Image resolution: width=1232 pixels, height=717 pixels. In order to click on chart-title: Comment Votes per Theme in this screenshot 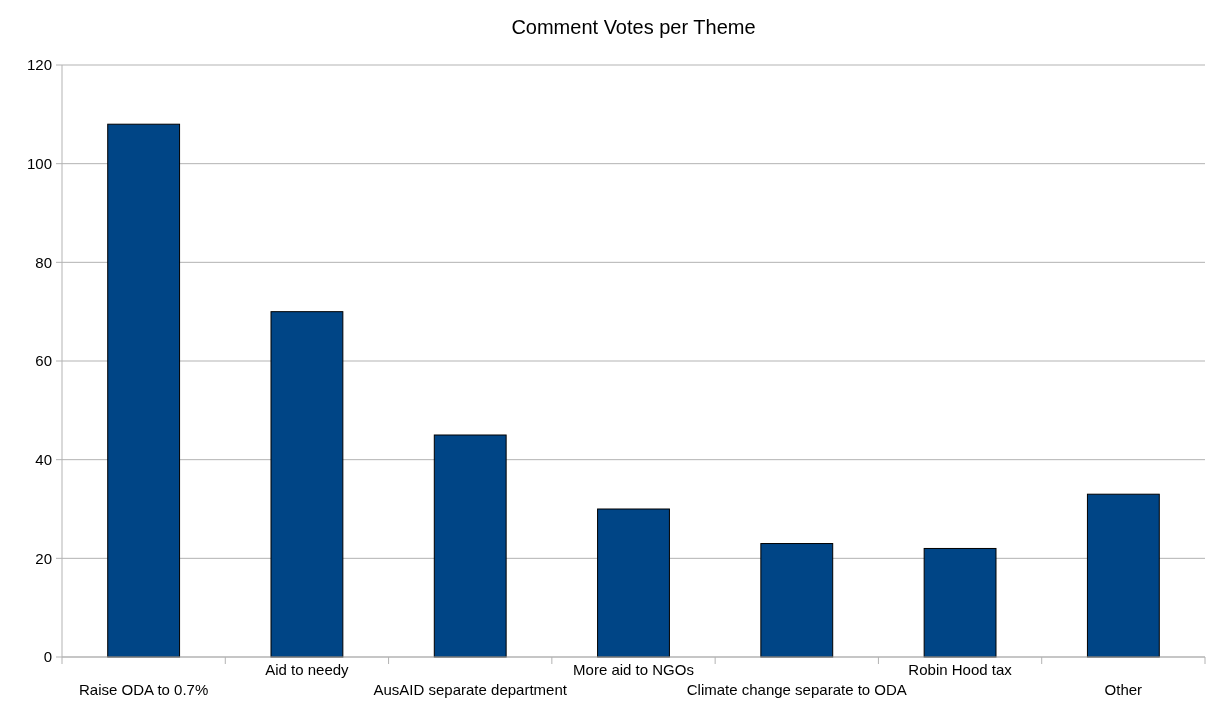, I will do `click(633, 27)`.